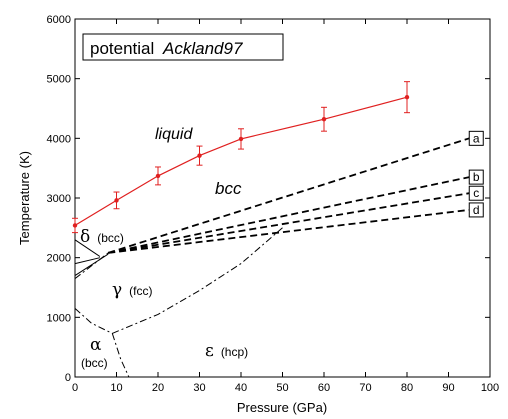 This screenshot has height=419, width=508. I want to click on x-tick-label: 60, so click(324, 388).